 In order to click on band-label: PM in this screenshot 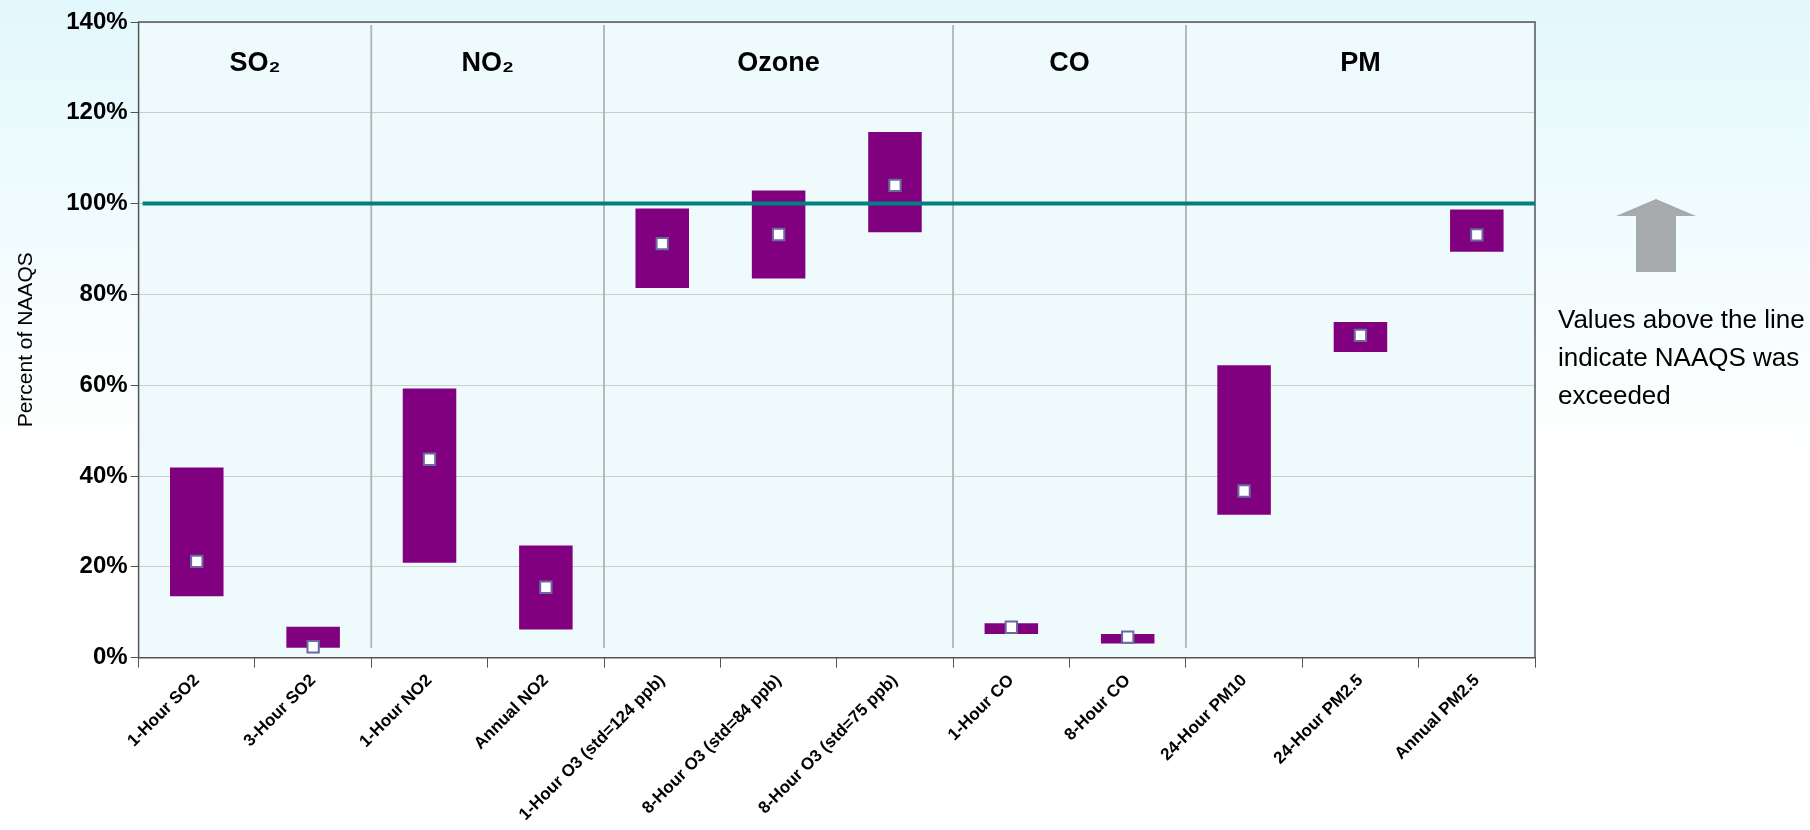, I will do `click(1360, 62)`.